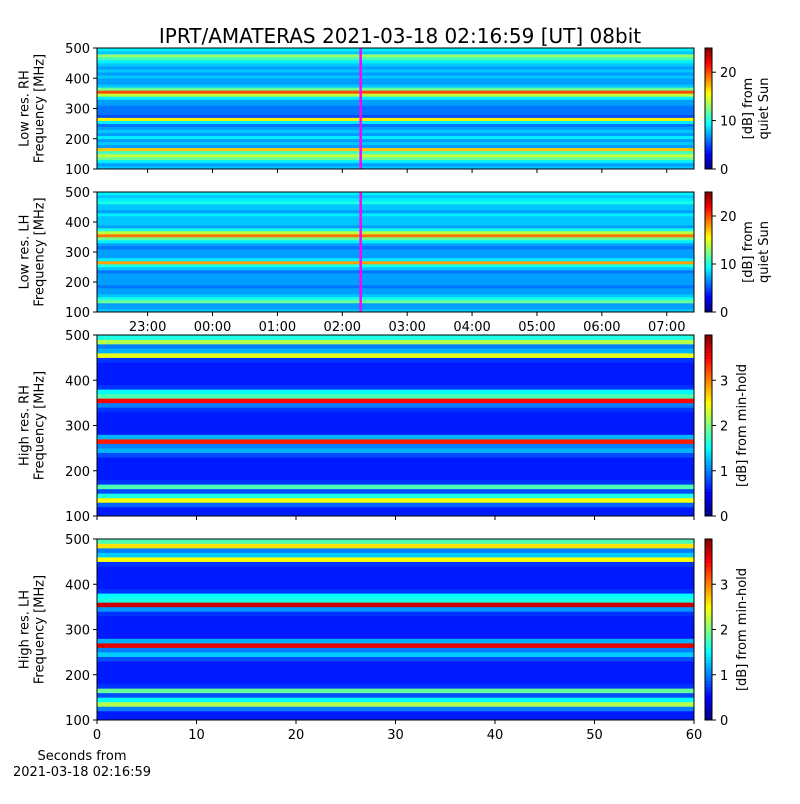 The image size is (800, 804). What do you see at coordinates (724, 676) in the screenshot?
I see `colorbar-tick-label: 1` at bounding box center [724, 676].